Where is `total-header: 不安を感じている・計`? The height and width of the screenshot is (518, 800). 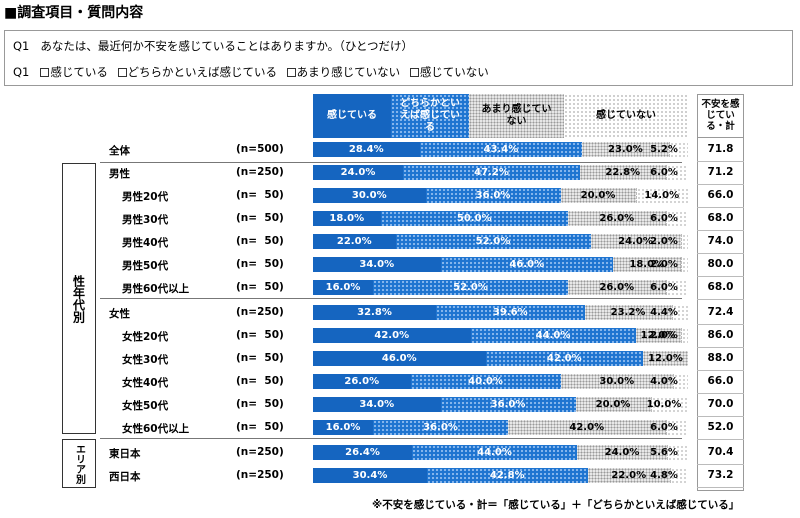
total-header: 不安を感じている・計 is located at coordinates (720, 116).